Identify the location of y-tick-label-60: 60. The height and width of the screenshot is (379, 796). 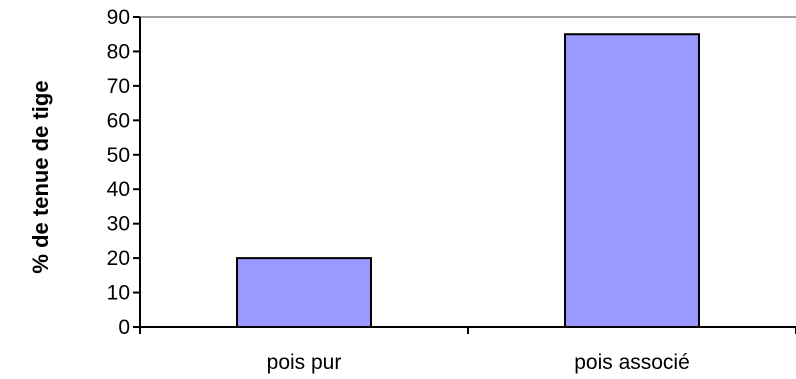
(118, 120).